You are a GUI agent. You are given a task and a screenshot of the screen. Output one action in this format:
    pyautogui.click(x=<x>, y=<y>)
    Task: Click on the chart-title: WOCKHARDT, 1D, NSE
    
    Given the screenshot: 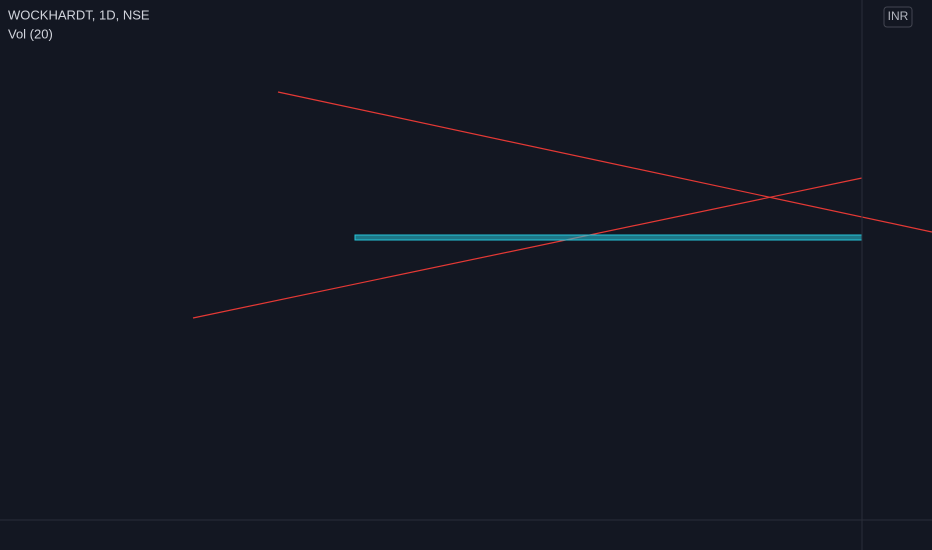 What is the action you would take?
    pyautogui.click(x=79, y=14)
    